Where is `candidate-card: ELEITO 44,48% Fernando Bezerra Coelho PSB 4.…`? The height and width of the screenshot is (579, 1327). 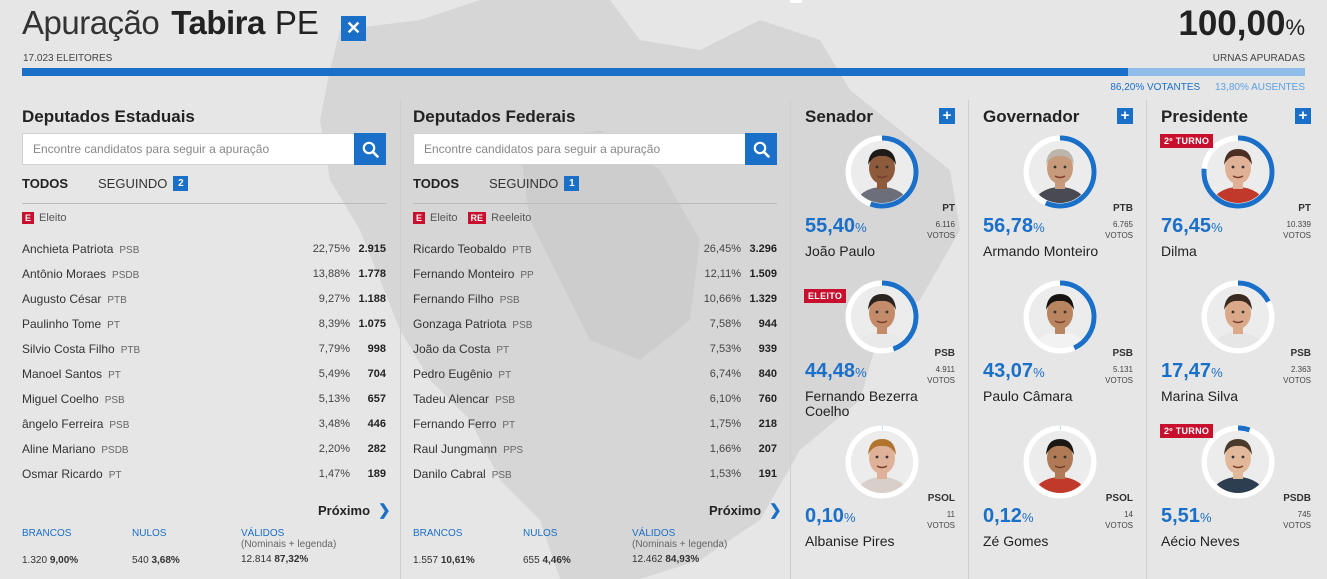 candidate-card: ELEITO 44,48% Fernando Bezerra Coelho PSB 4.… is located at coordinates (884, 350).